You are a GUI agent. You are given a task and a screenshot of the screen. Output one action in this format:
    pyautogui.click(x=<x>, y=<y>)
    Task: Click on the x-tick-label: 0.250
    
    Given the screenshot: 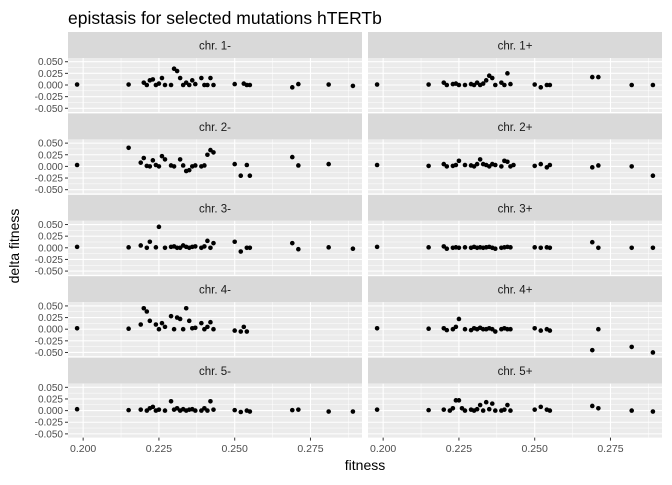 What is the action you would take?
    pyautogui.click(x=235, y=449)
    